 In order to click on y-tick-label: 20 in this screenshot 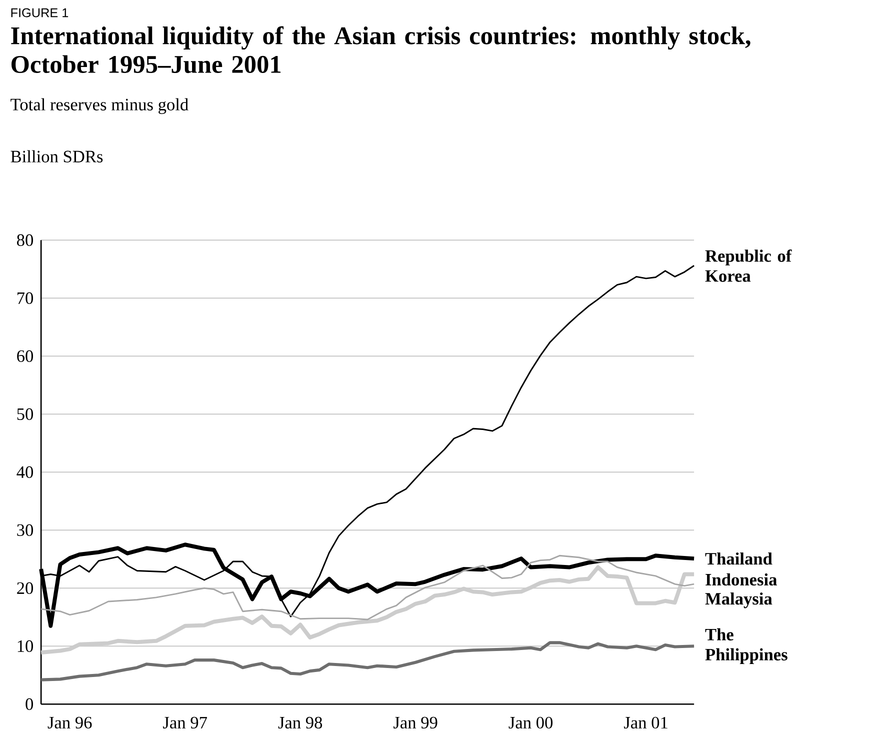, I will do `click(25, 588)`.